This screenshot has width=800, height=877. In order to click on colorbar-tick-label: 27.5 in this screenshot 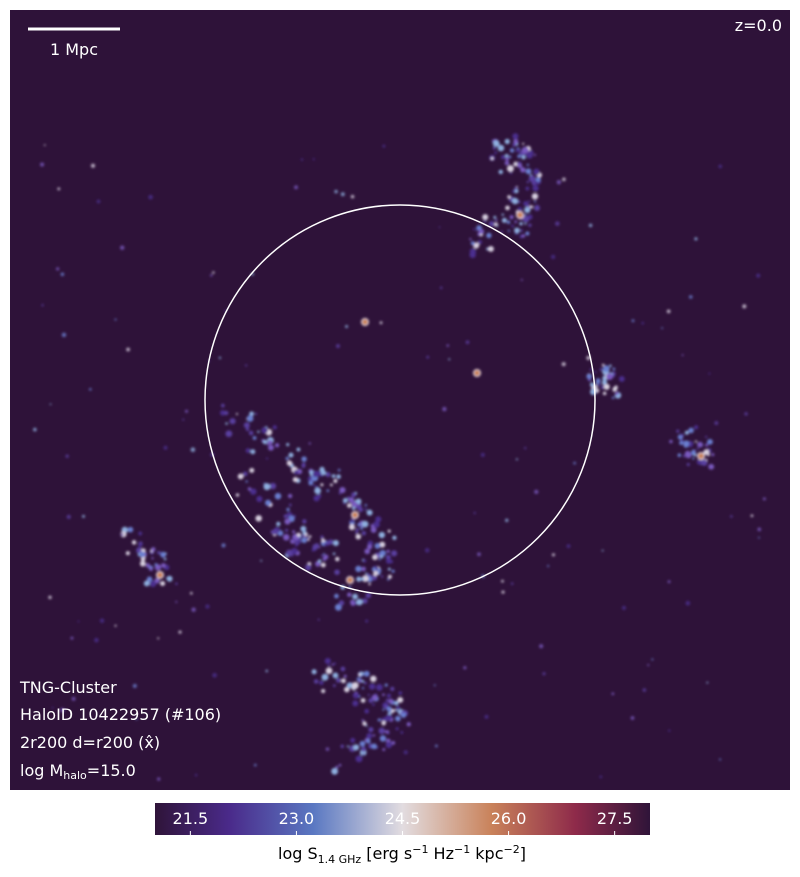, I will do `click(615, 818)`.